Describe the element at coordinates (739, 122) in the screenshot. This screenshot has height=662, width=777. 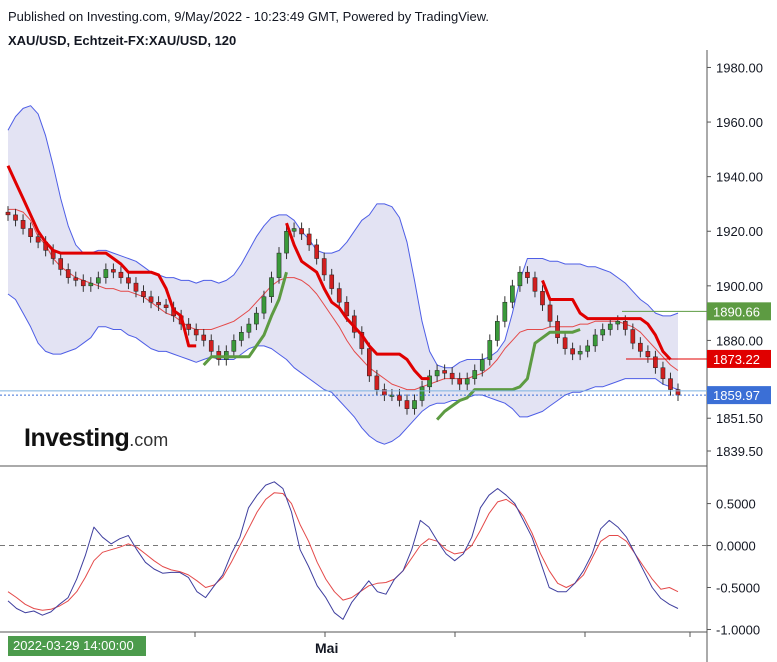
I see `price-tick-label: 1960.00` at that location.